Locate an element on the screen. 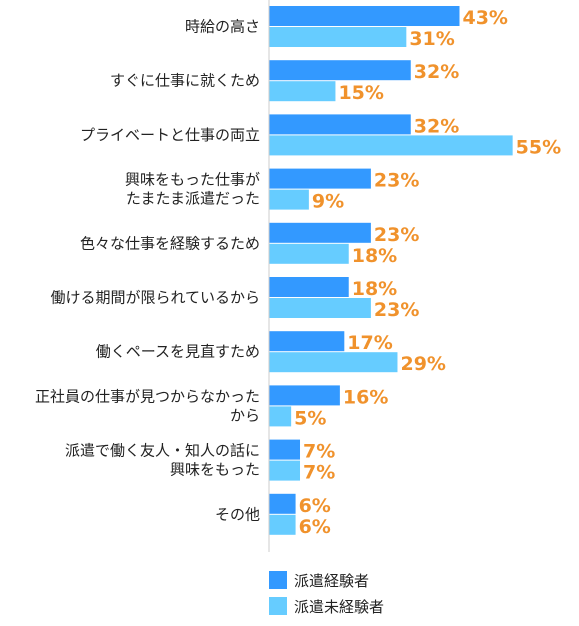 The image size is (579, 626). legend-swatch-inexperienced is located at coordinates (278, 606).